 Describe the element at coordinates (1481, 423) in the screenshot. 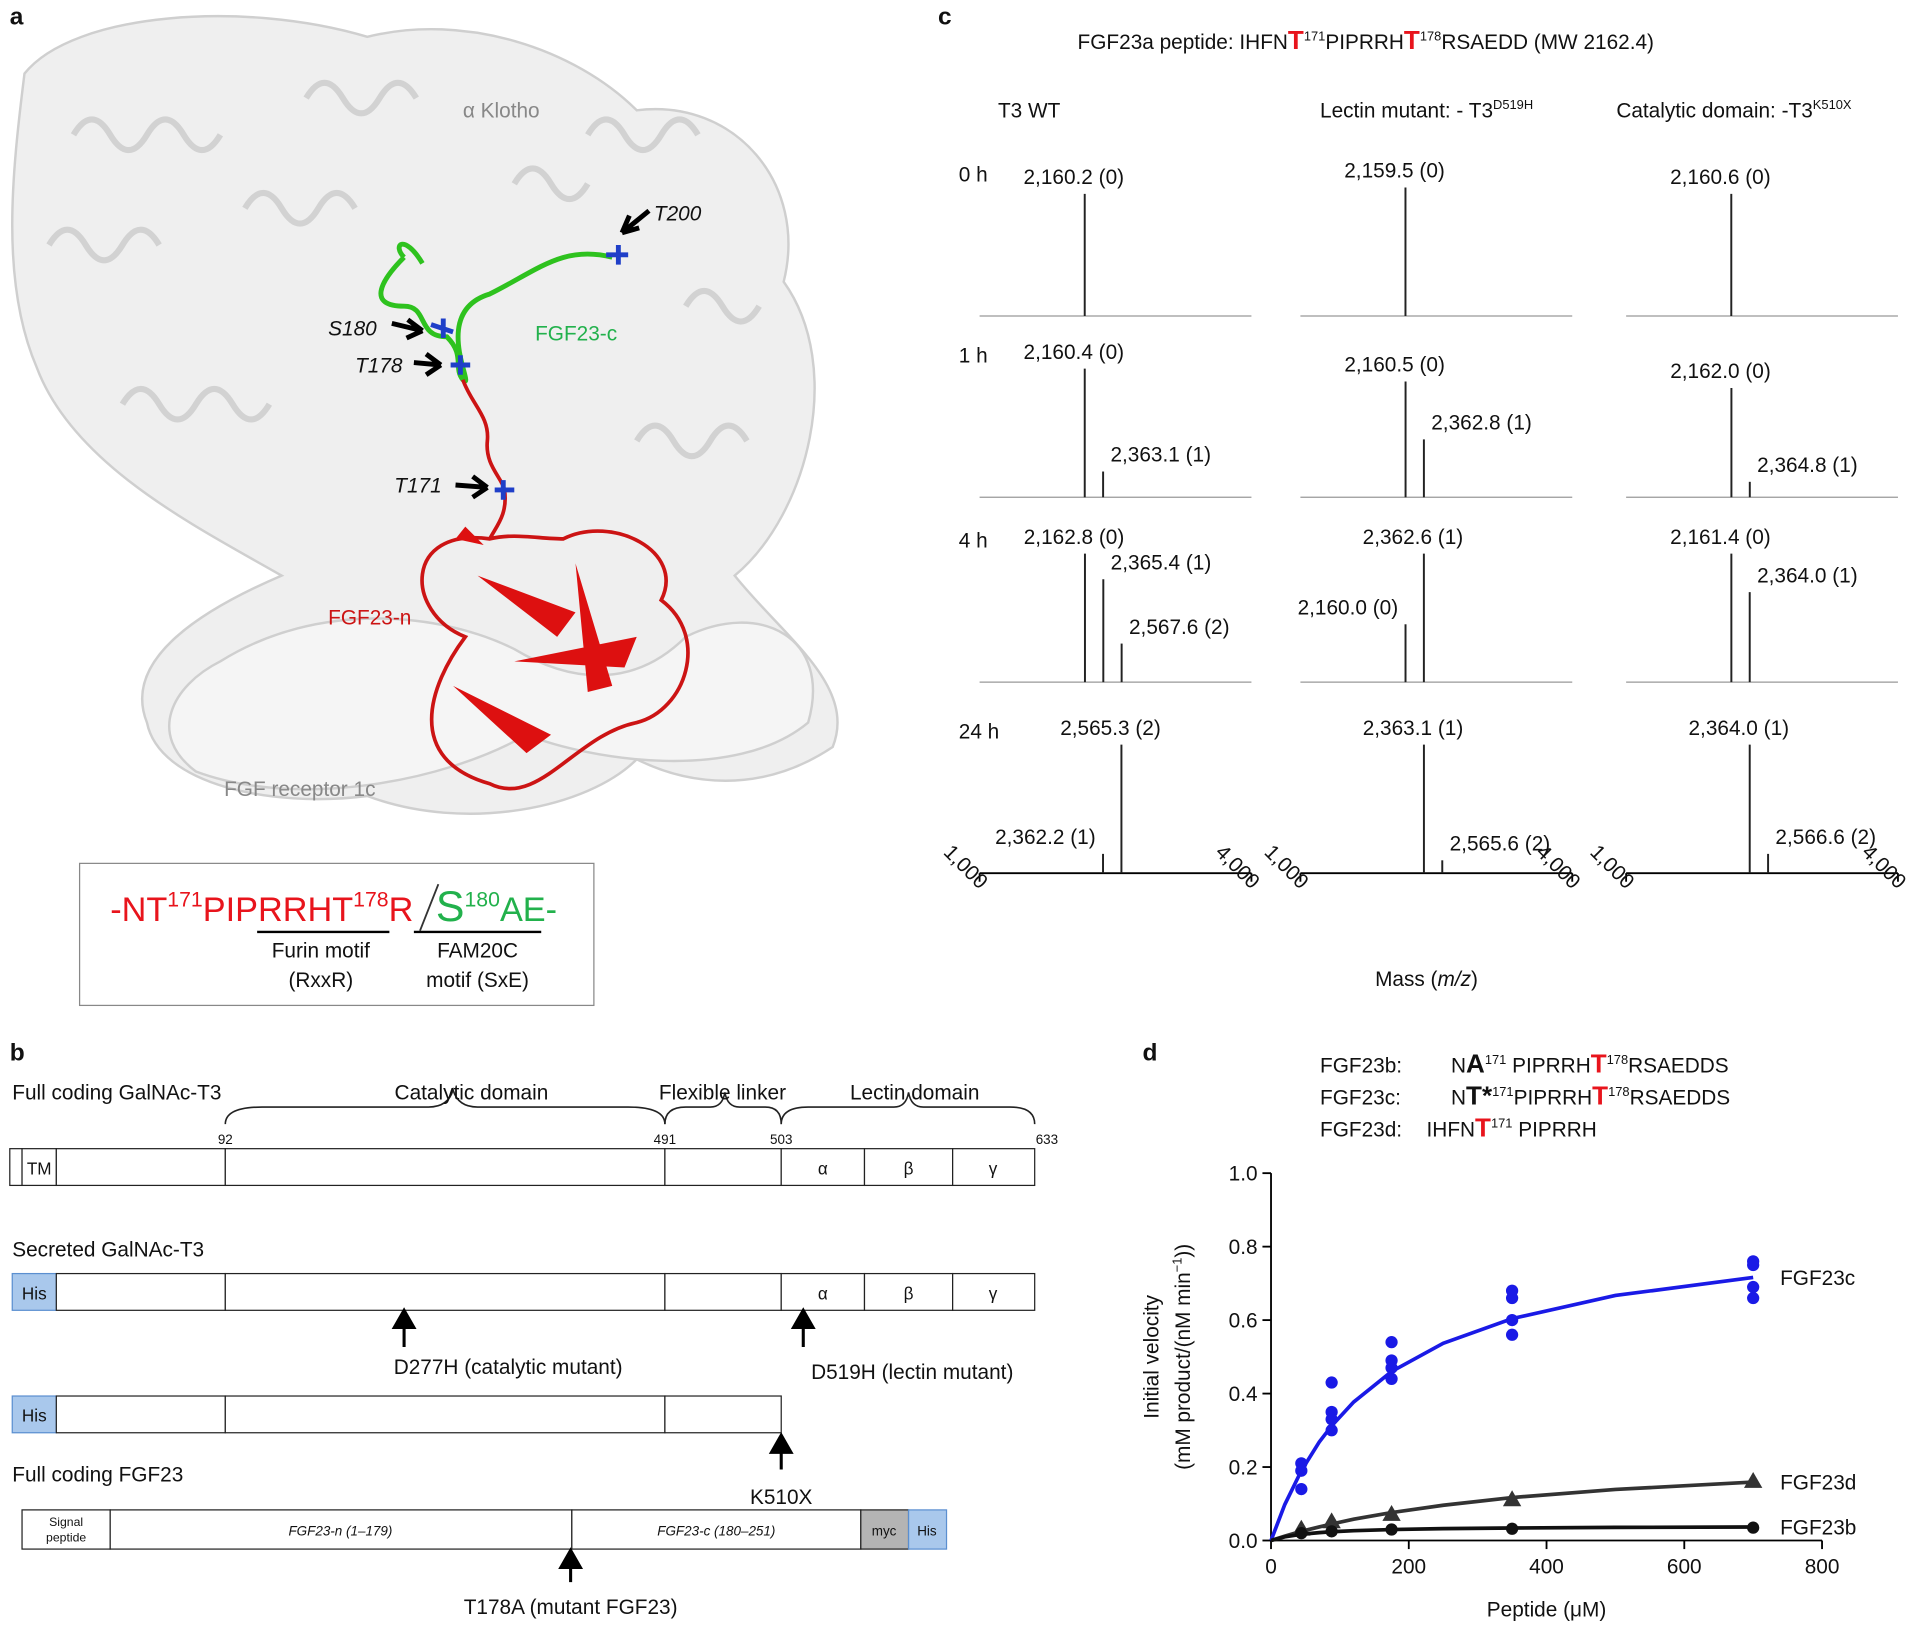

I see `peak-label: 2,362.8 (1)` at that location.